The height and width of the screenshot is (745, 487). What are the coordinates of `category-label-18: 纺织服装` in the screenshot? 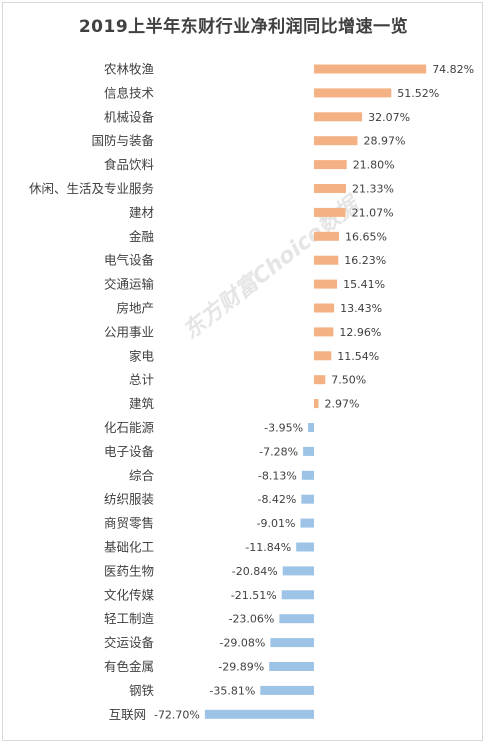 It's located at (129, 499).